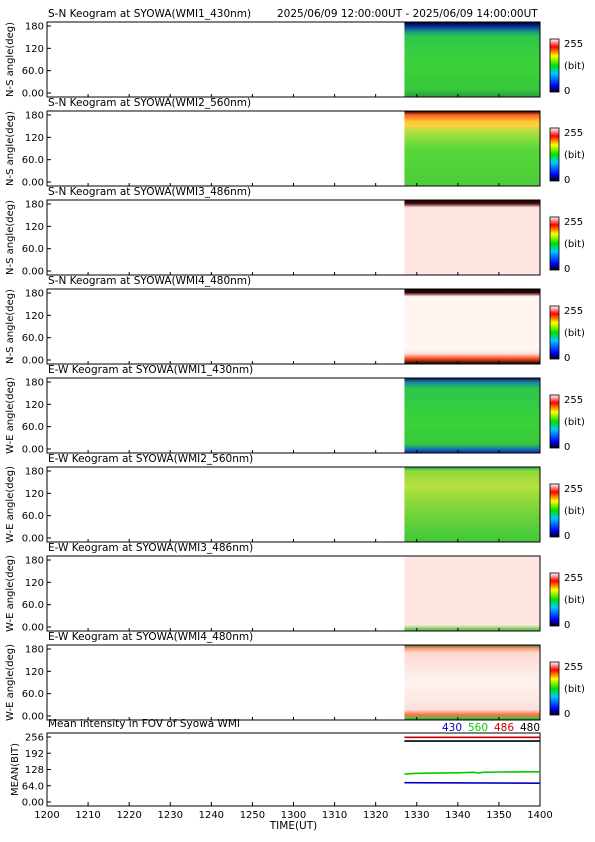 This screenshot has height=842, width=595. What do you see at coordinates (252, 815) in the screenshot?
I see `chart-x-tick-label: 1250` at bounding box center [252, 815].